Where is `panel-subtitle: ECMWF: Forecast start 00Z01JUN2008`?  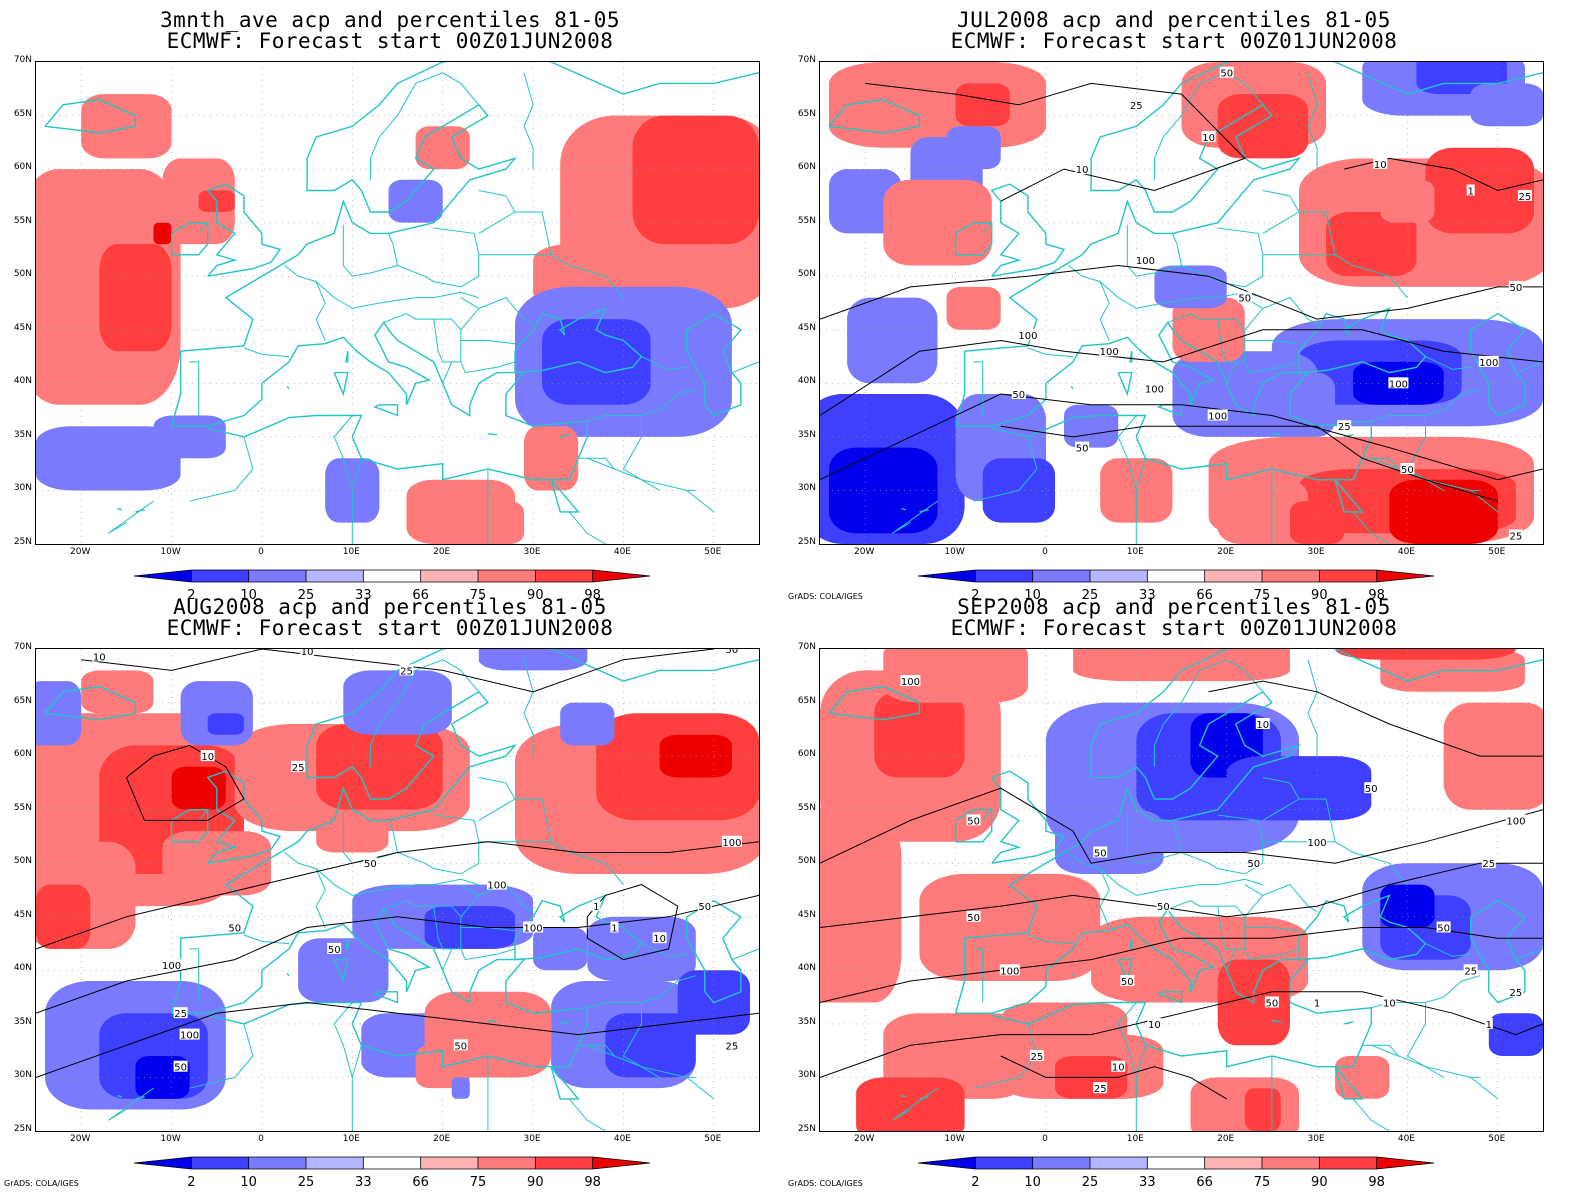 panel-subtitle: ECMWF: Forecast start 00Z01JUN2008 is located at coordinates (390, 41).